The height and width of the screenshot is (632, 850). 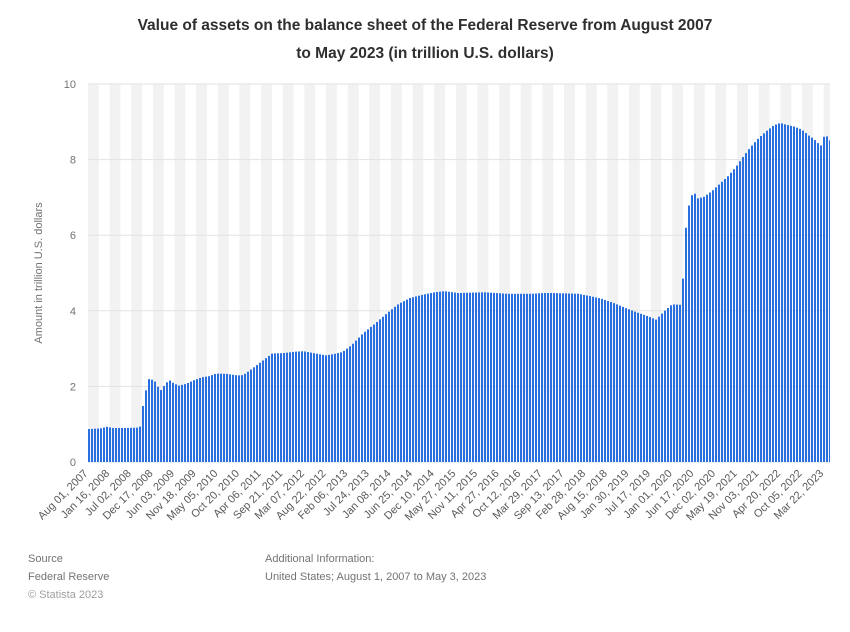 What do you see at coordinates (73, 236) in the screenshot?
I see `y-tick-label: 6` at bounding box center [73, 236].